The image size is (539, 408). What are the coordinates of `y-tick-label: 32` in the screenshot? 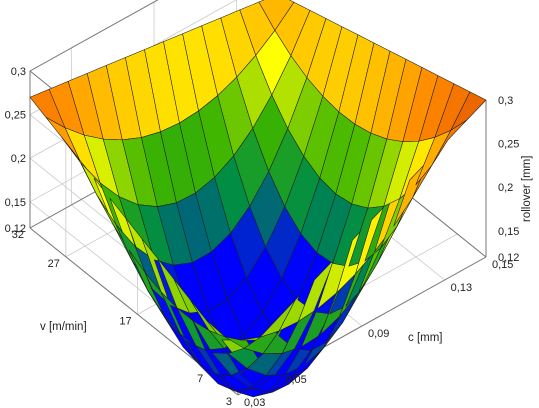 It's located at (18, 235).